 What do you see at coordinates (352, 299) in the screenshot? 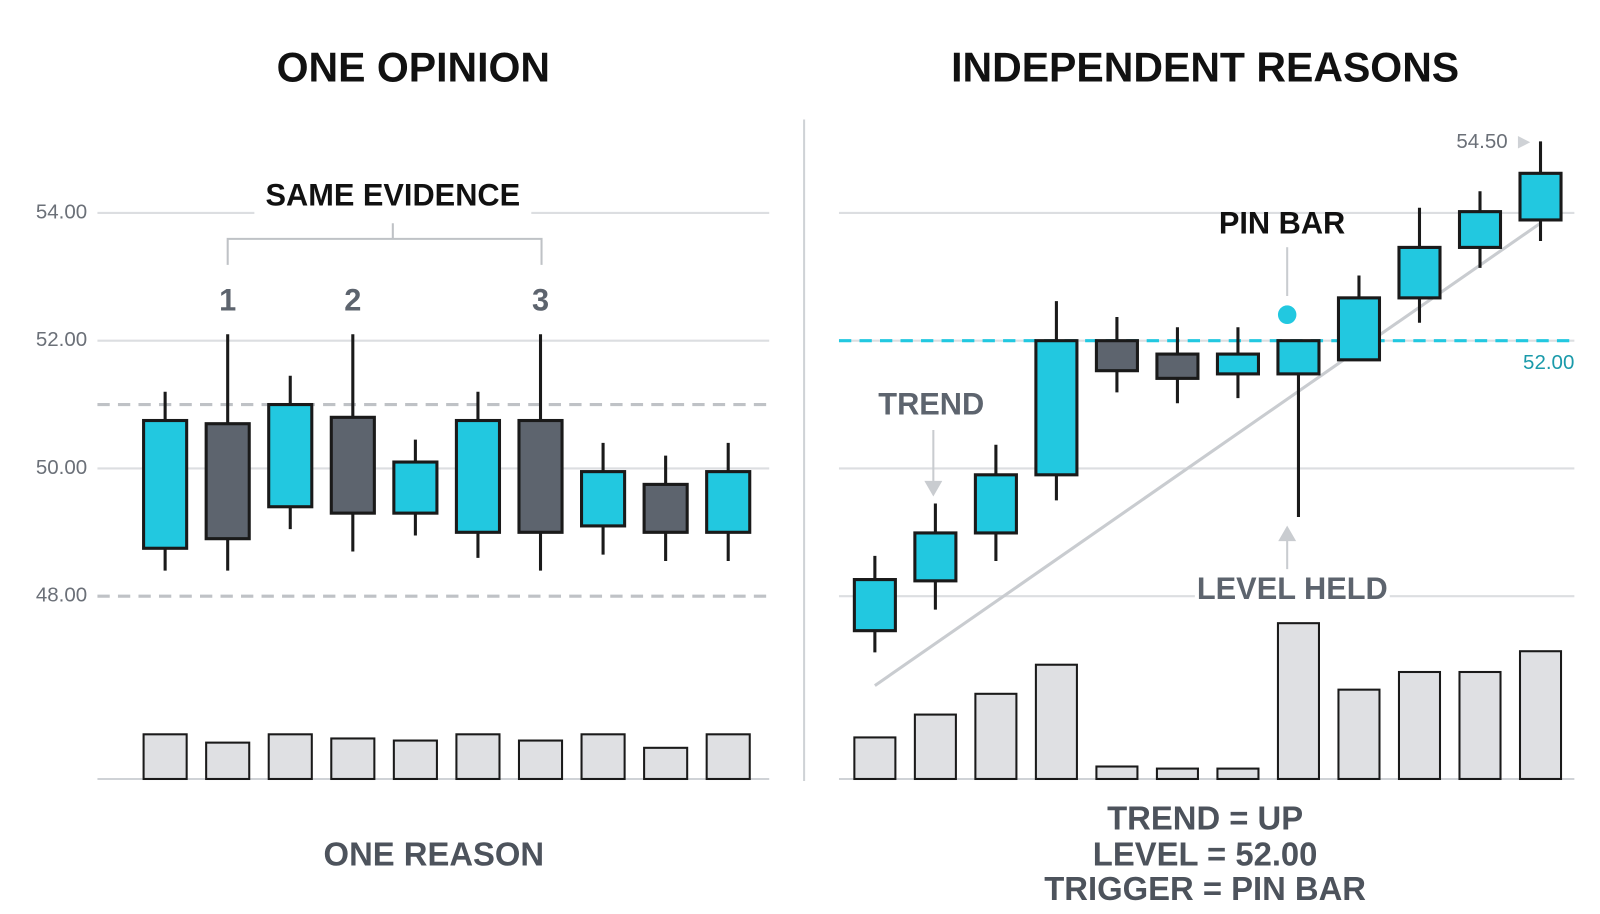
I see `evidence-marker: 2` at bounding box center [352, 299].